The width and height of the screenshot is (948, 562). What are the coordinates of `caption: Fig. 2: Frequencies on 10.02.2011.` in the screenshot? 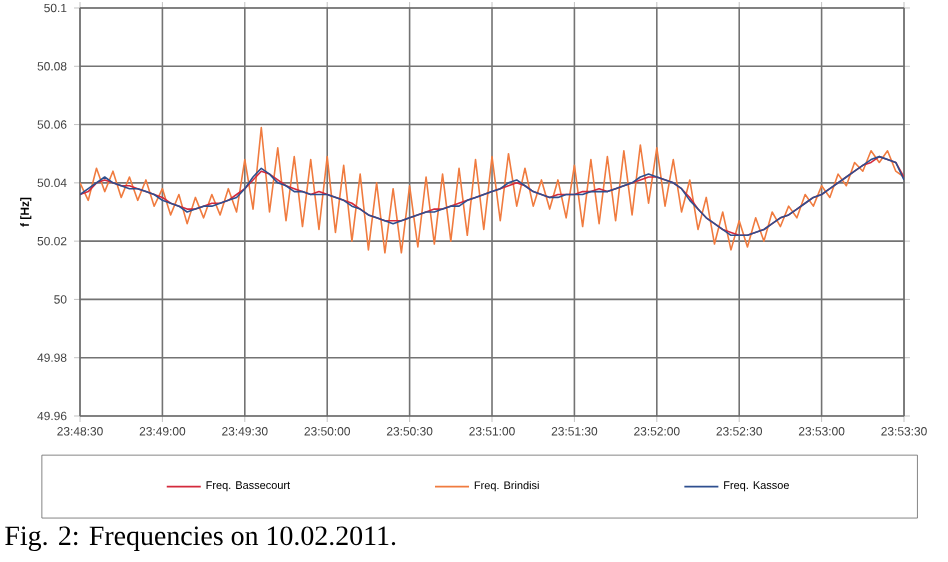 It's located at (200, 538).